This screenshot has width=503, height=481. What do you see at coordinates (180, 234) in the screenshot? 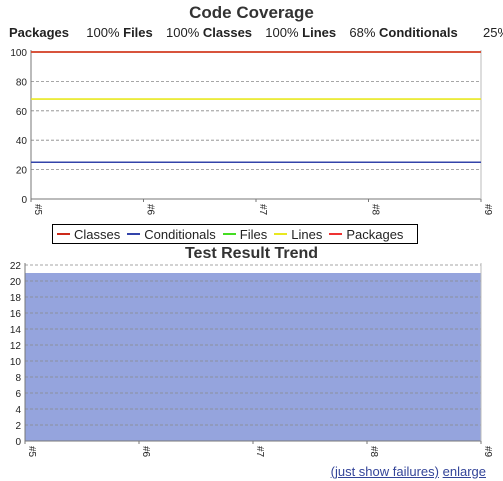
I see `legend-label-conditionals: Conditionals` at bounding box center [180, 234].